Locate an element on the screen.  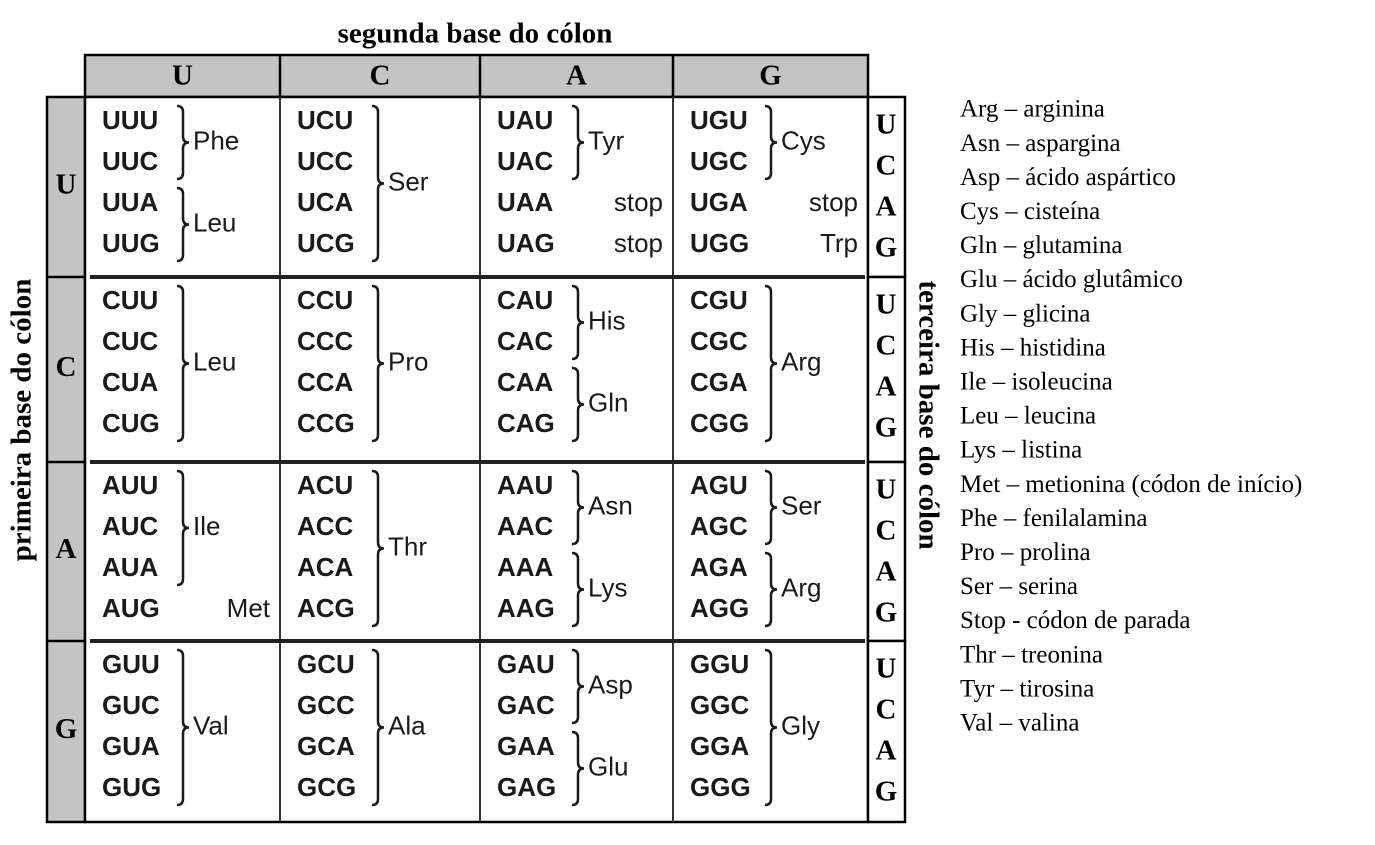
codon: UAC is located at coordinates (525, 161).